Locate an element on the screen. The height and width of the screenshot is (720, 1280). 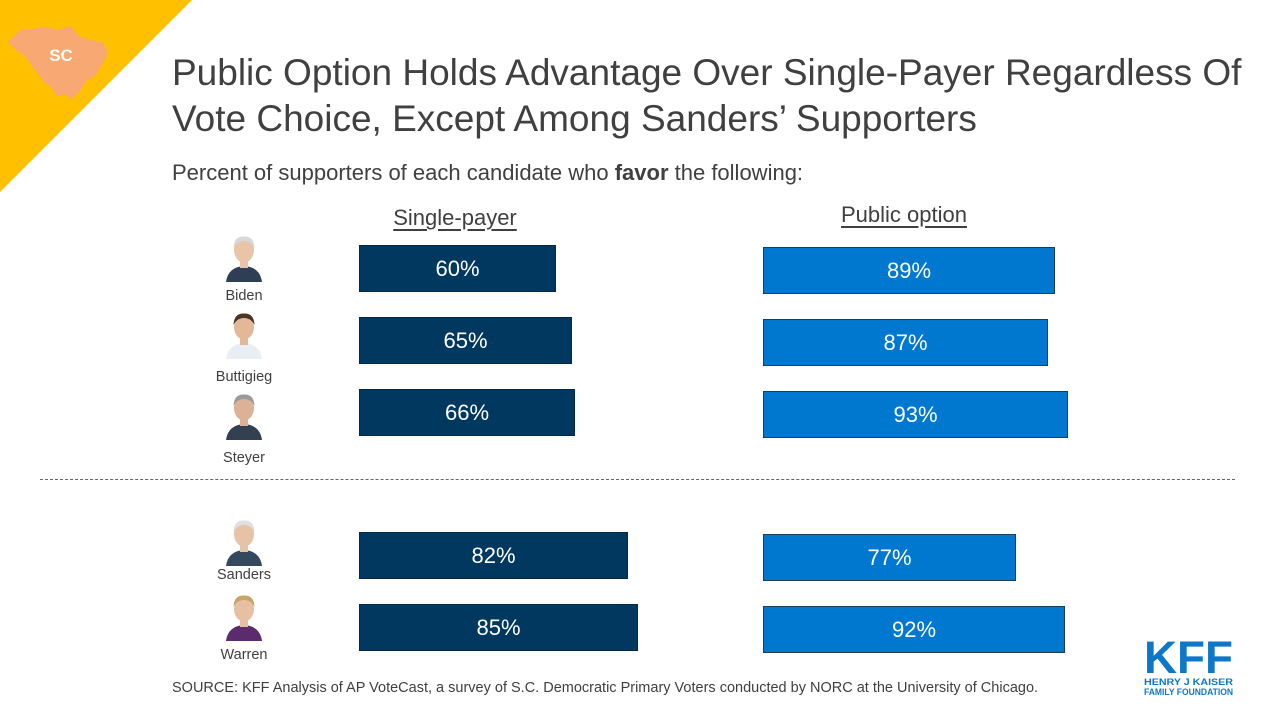
public-option-bar-sanders: 77% is located at coordinates (889, 557).